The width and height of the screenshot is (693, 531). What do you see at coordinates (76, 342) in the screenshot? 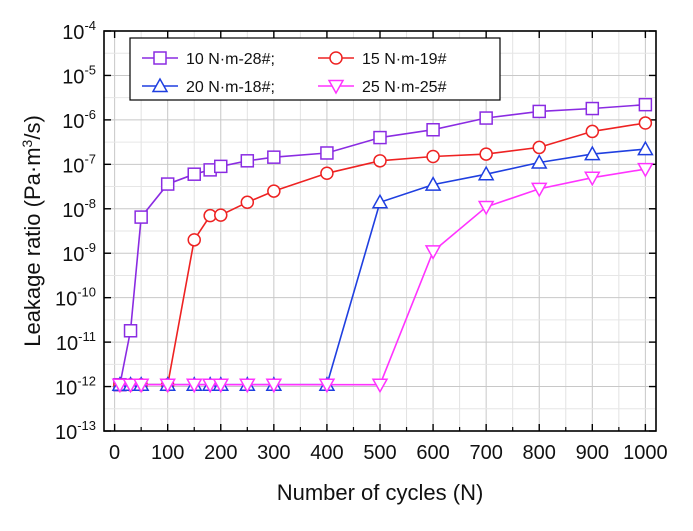
I see `y-tick-label: 10⁻¹¹` at bounding box center [76, 342].